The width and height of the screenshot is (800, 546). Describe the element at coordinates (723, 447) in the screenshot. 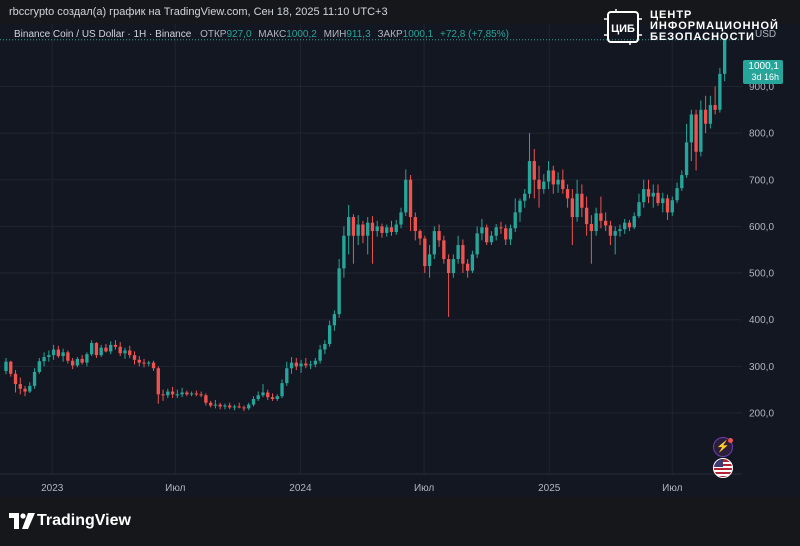

I see `bolt-icon: ⚡` at that location.